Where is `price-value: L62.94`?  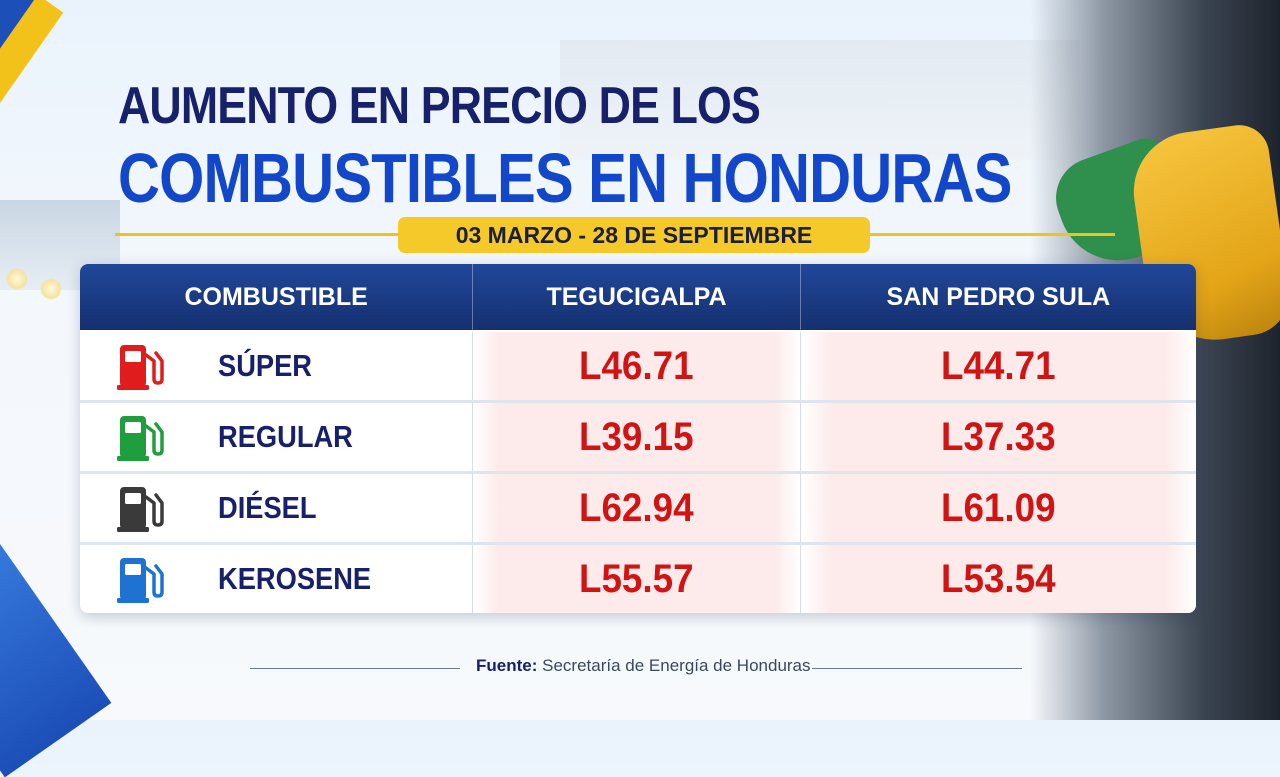
price-value: L62.94 is located at coordinates (636, 507).